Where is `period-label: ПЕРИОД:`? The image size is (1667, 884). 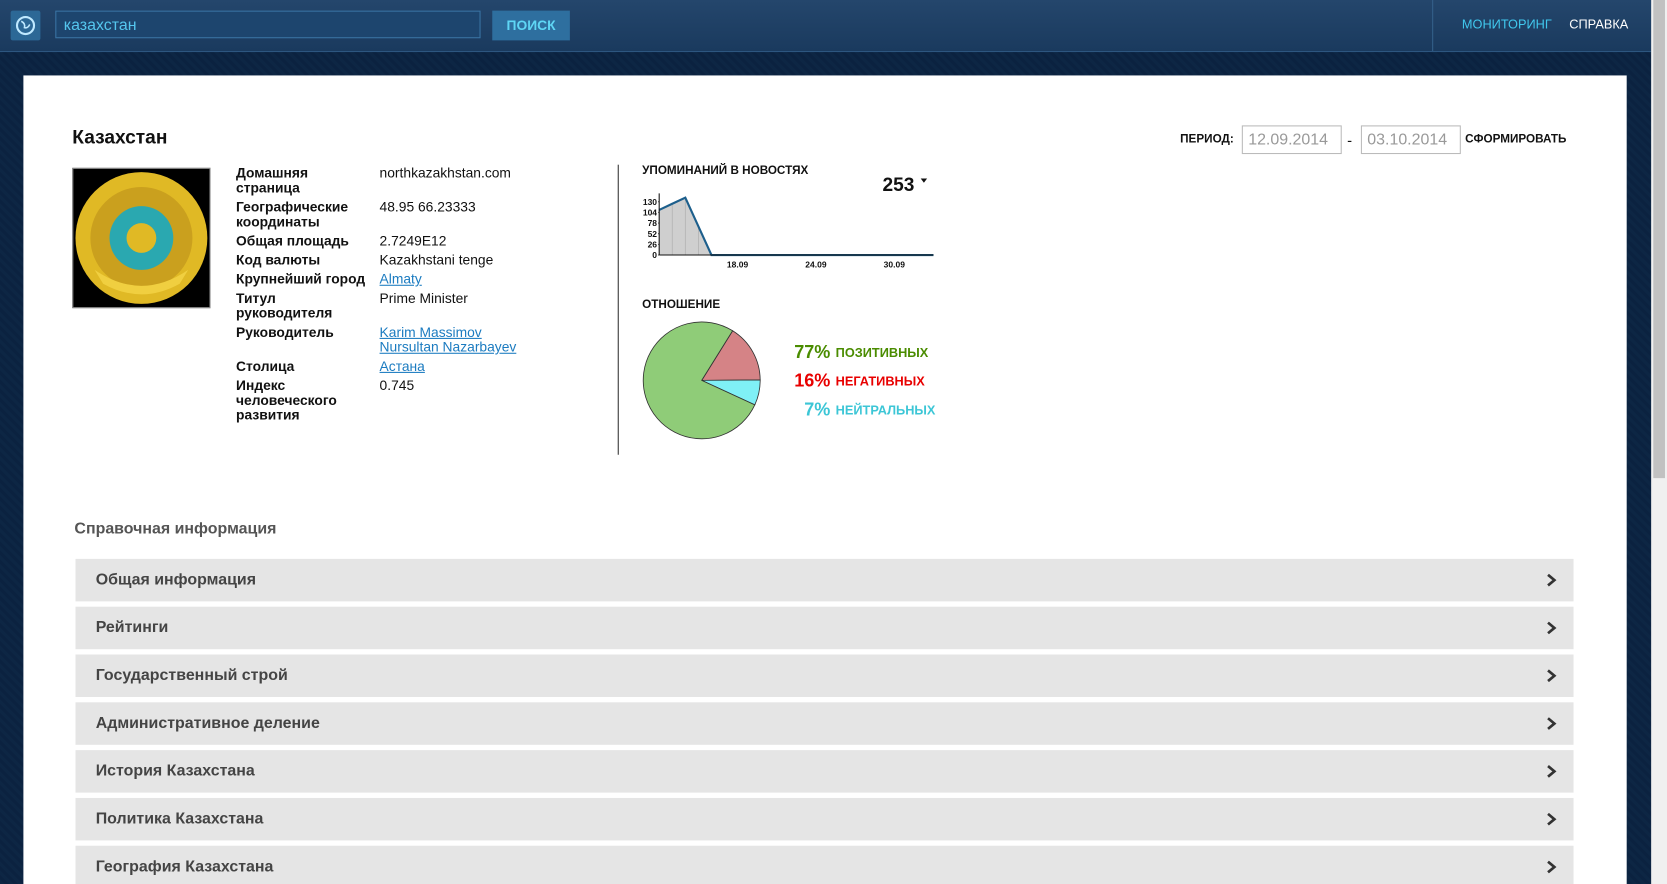 period-label: ПЕРИОД: is located at coordinates (1207, 139).